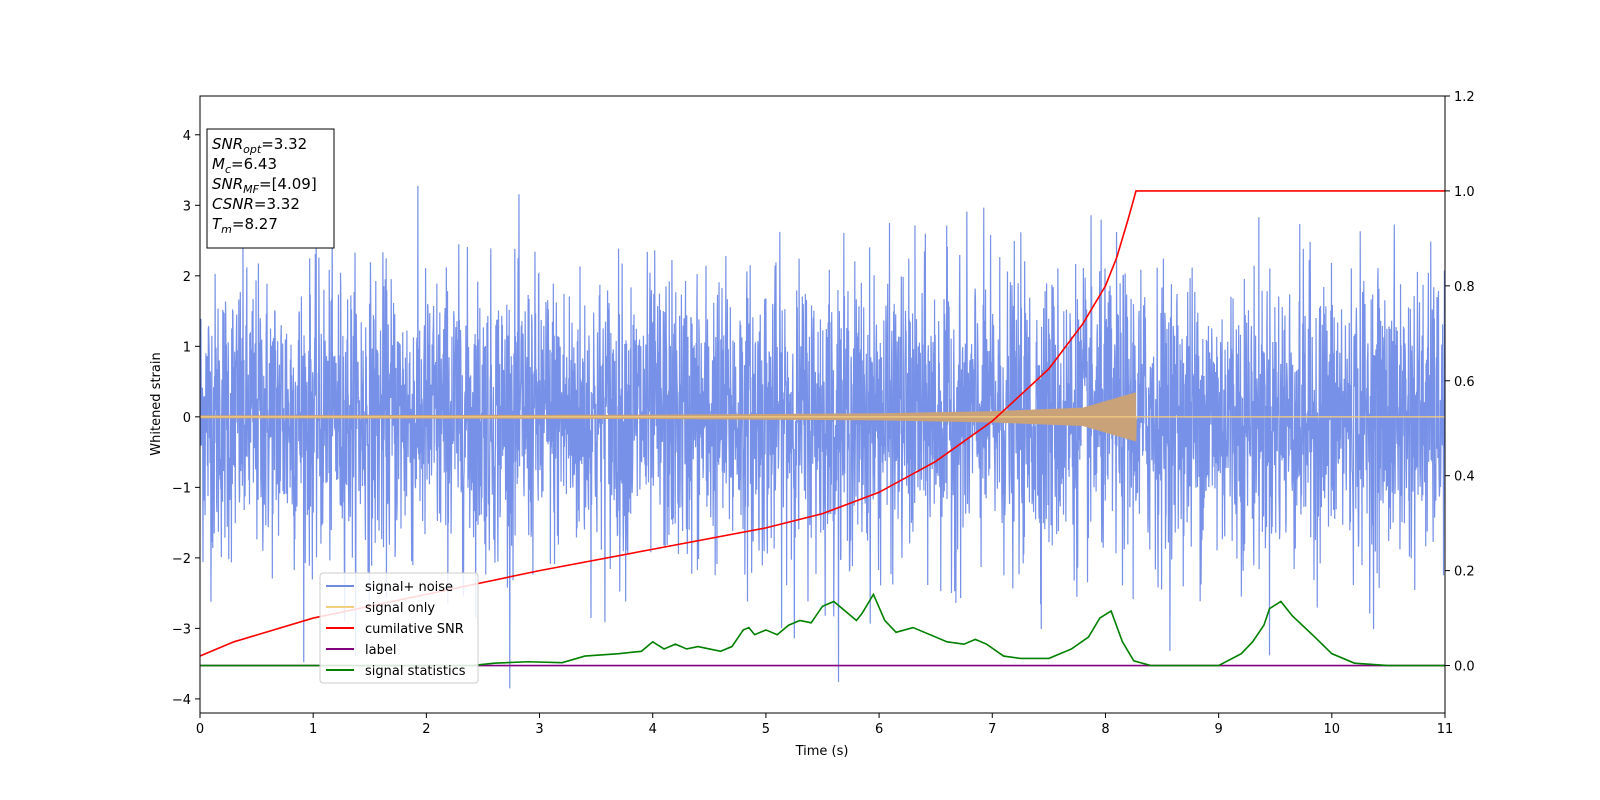 The width and height of the screenshot is (1600, 800). I want to click on info-line: Mc=6.43, so click(244, 165).